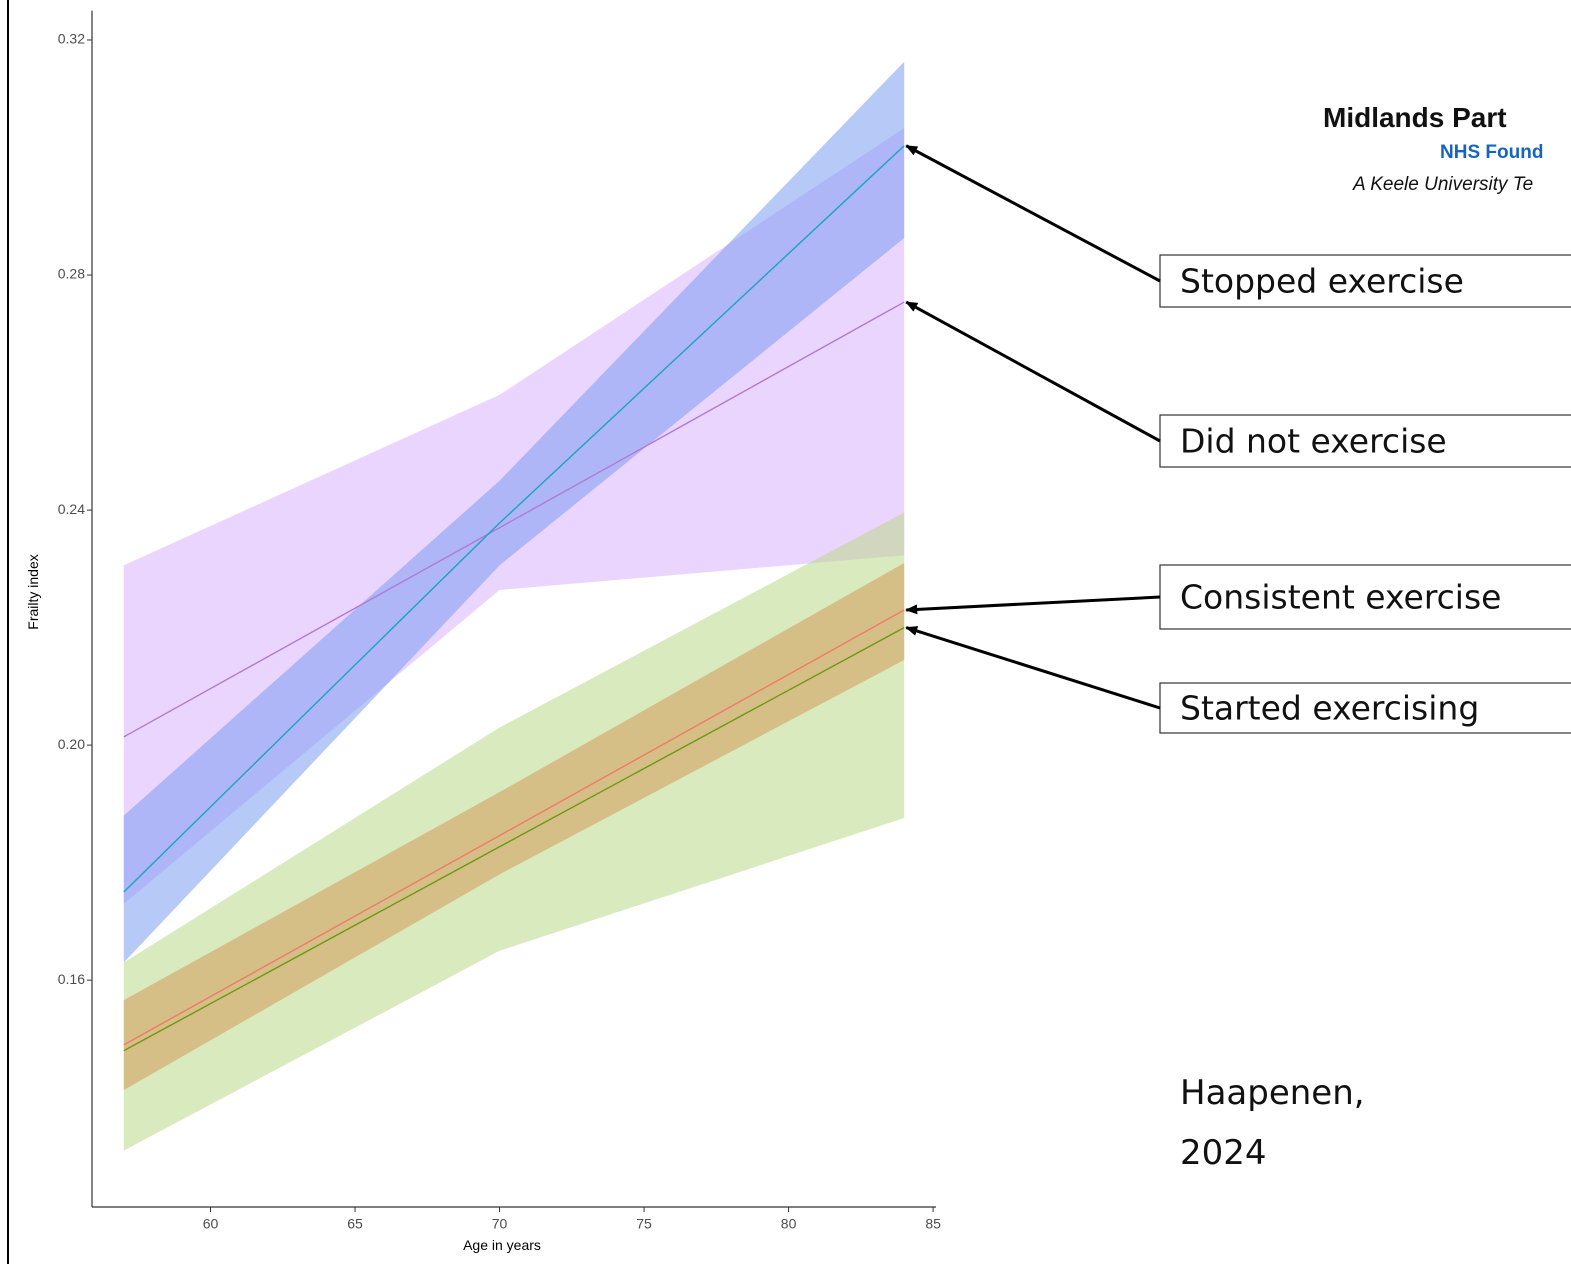  Describe the element at coordinates (71, 979) in the screenshot. I see `y-tick-label: 0.16` at that location.